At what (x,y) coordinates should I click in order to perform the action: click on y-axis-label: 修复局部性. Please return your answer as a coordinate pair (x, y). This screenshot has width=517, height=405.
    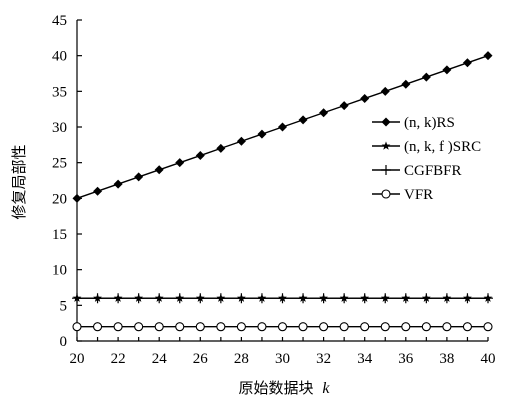
    Looking at the image, I should click on (19, 181).